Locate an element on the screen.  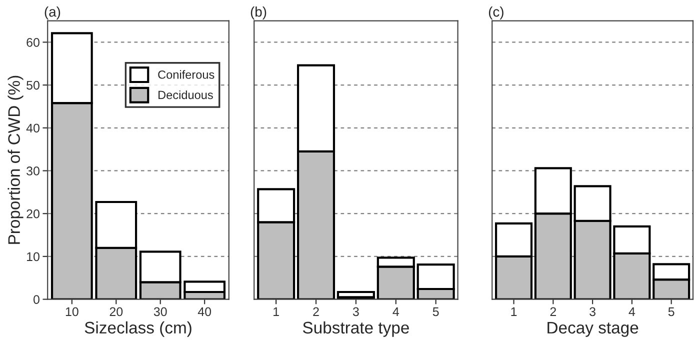
y-tick-label: 30 is located at coordinates (33, 171).